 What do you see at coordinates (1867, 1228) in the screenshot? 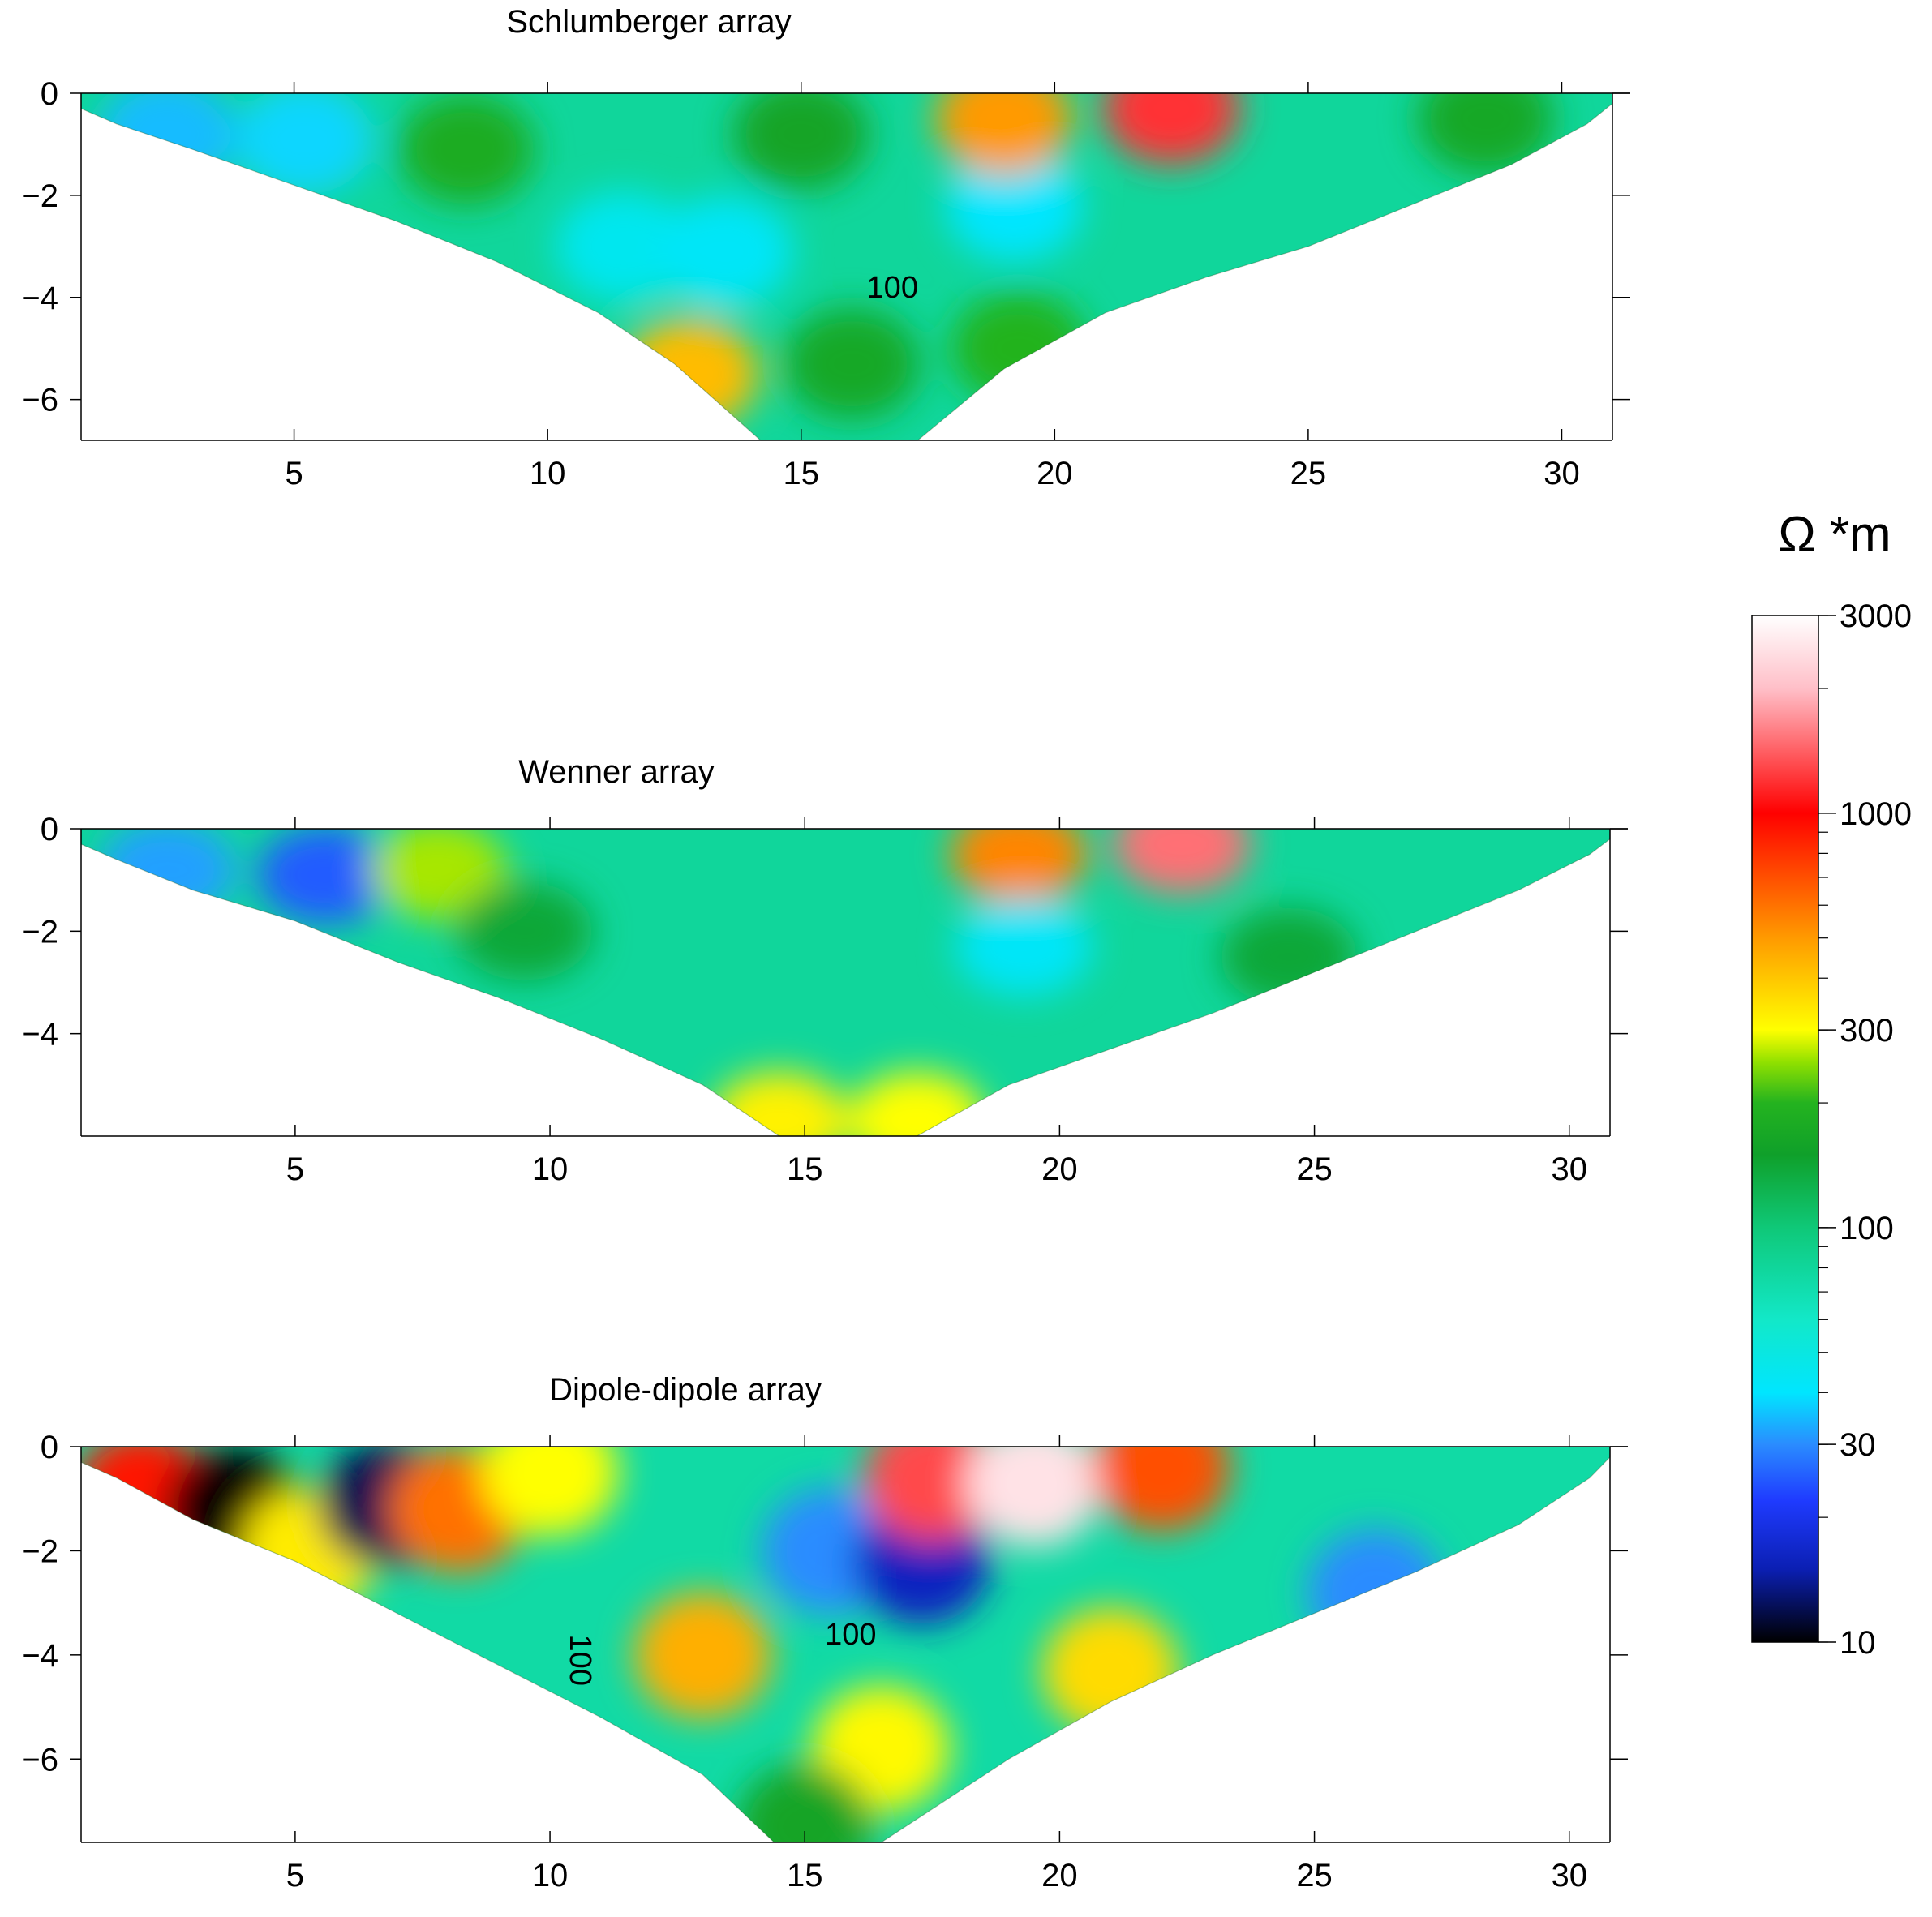
I see `colorbar-tick-label: 100` at bounding box center [1867, 1228].